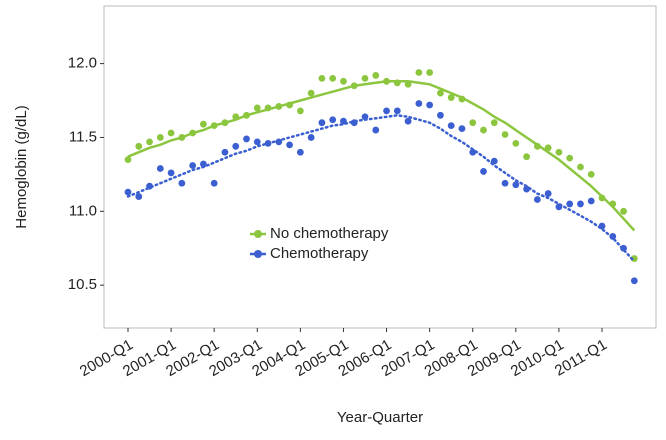  I want to click on y-tick-label: 11.5, so click(83, 136).